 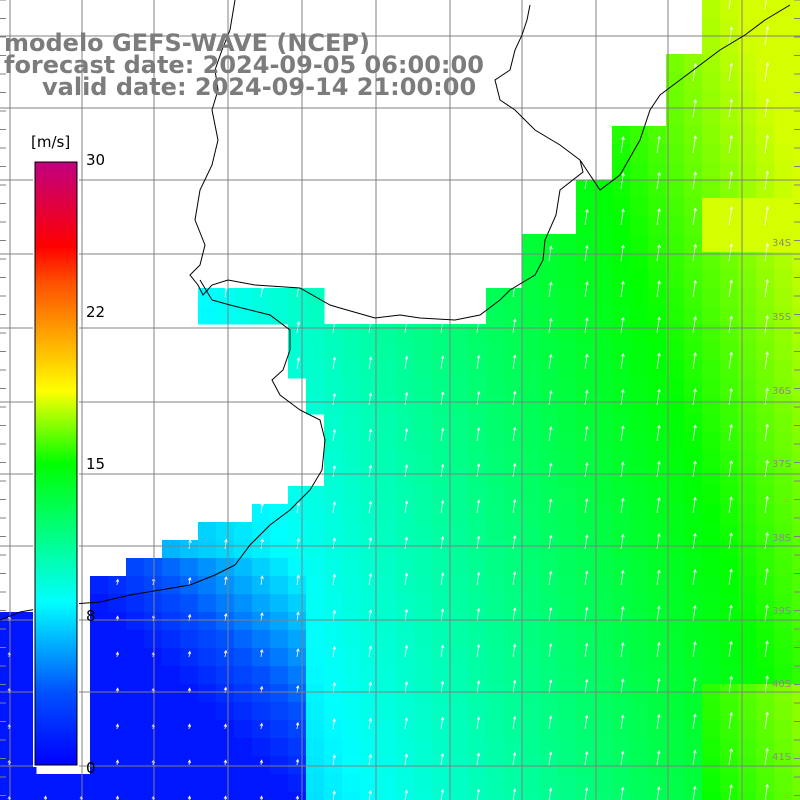 I want to click on colorbar-tick-15: 15, so click(x=96, y=464).